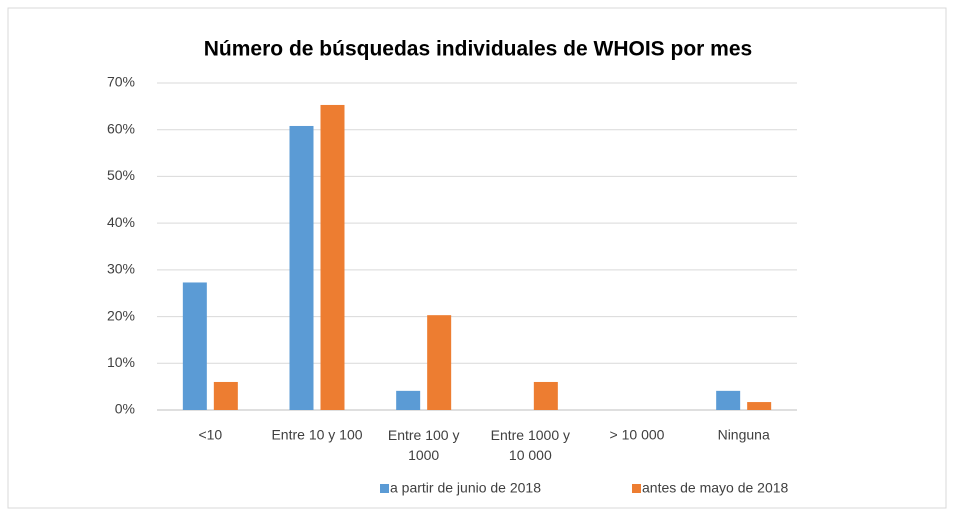 The width and height of the screenshot is (956, 512). What do you see at coordinates (121, 315) in the screenshot?
I see `y-tick-label: 20%` at bounding box center [121, 315].